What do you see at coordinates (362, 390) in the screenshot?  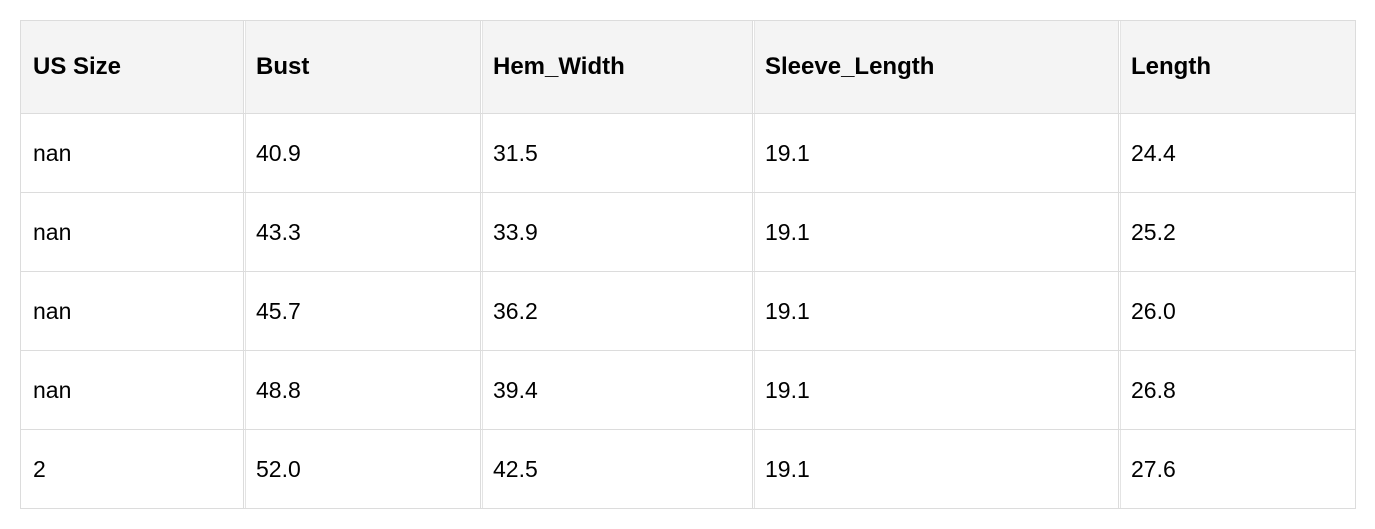 I see `cell-bust: 48.8` at bounding box center [362, 390].